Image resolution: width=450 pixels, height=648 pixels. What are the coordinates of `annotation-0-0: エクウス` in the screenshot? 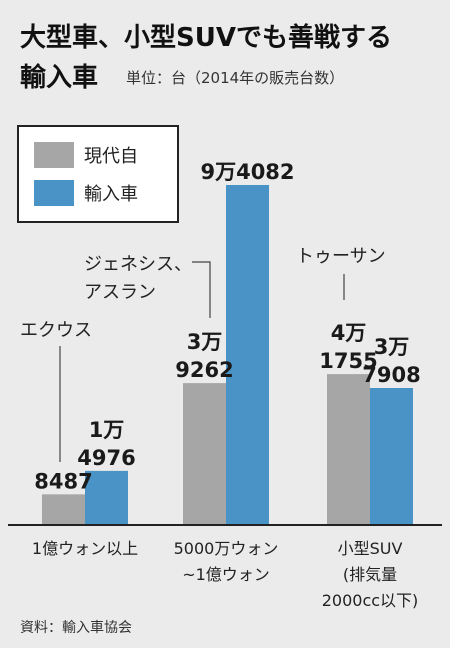 It's located at (56, 330).